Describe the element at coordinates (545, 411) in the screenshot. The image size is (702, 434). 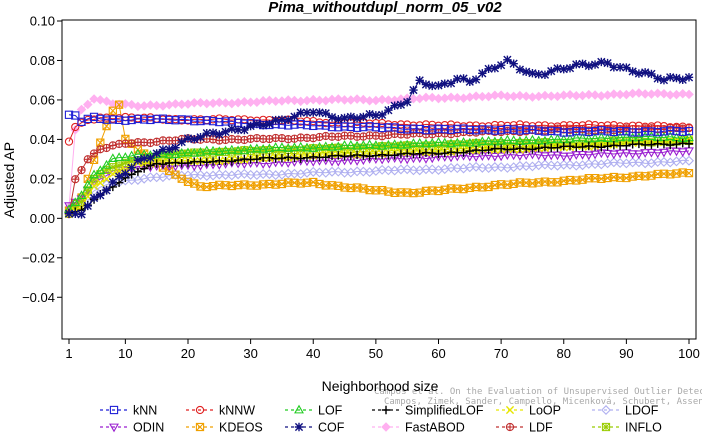
I see `legend-label: LoOP` at that location.